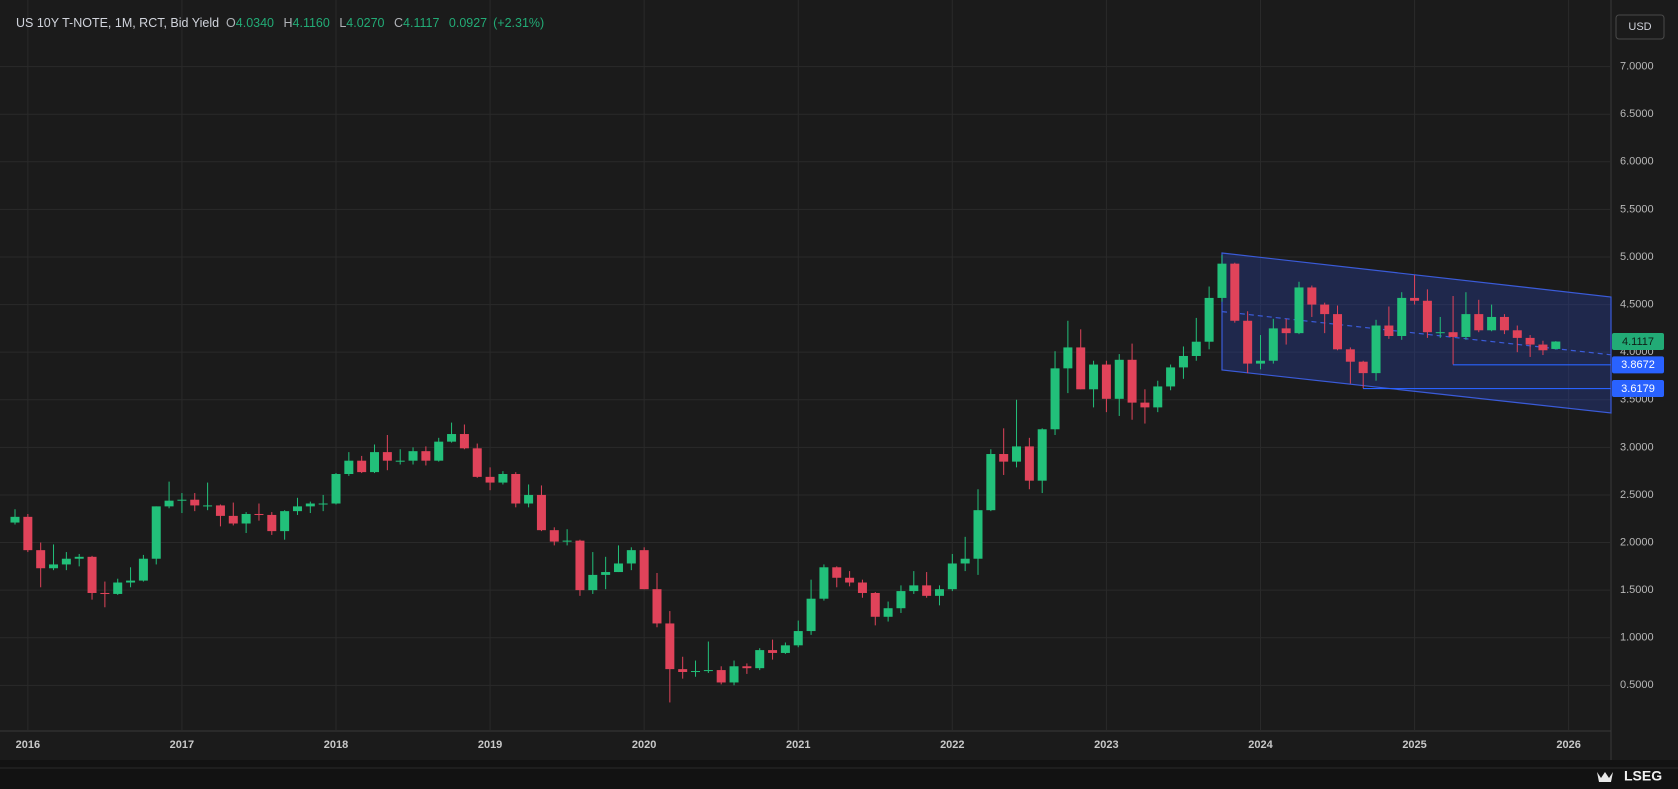 This screenshot has height=789, width=1678. What do you see at coordinates (644, 745) in the screenshot?
I see `x-tick-label: 2020` at bounding box center [644, 745].